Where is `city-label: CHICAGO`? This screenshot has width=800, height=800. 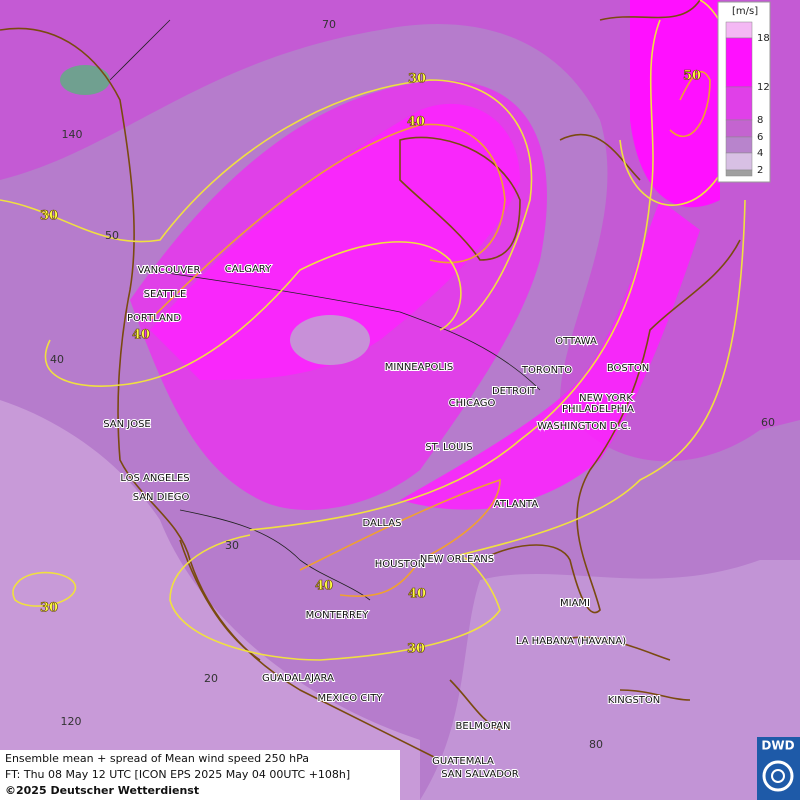
city-label: CHICAGO is located at coordinates (472, 403).